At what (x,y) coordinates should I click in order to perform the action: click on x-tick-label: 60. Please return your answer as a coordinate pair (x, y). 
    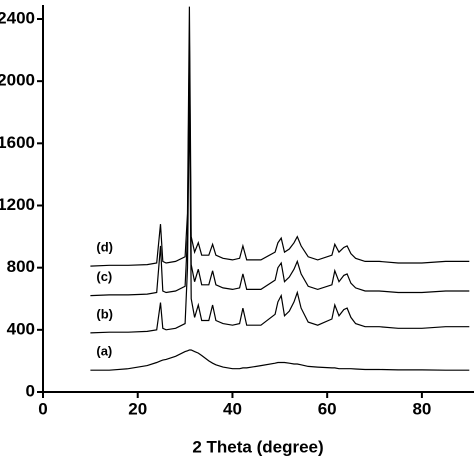
    Looking at the image, I should click on (327, 408).